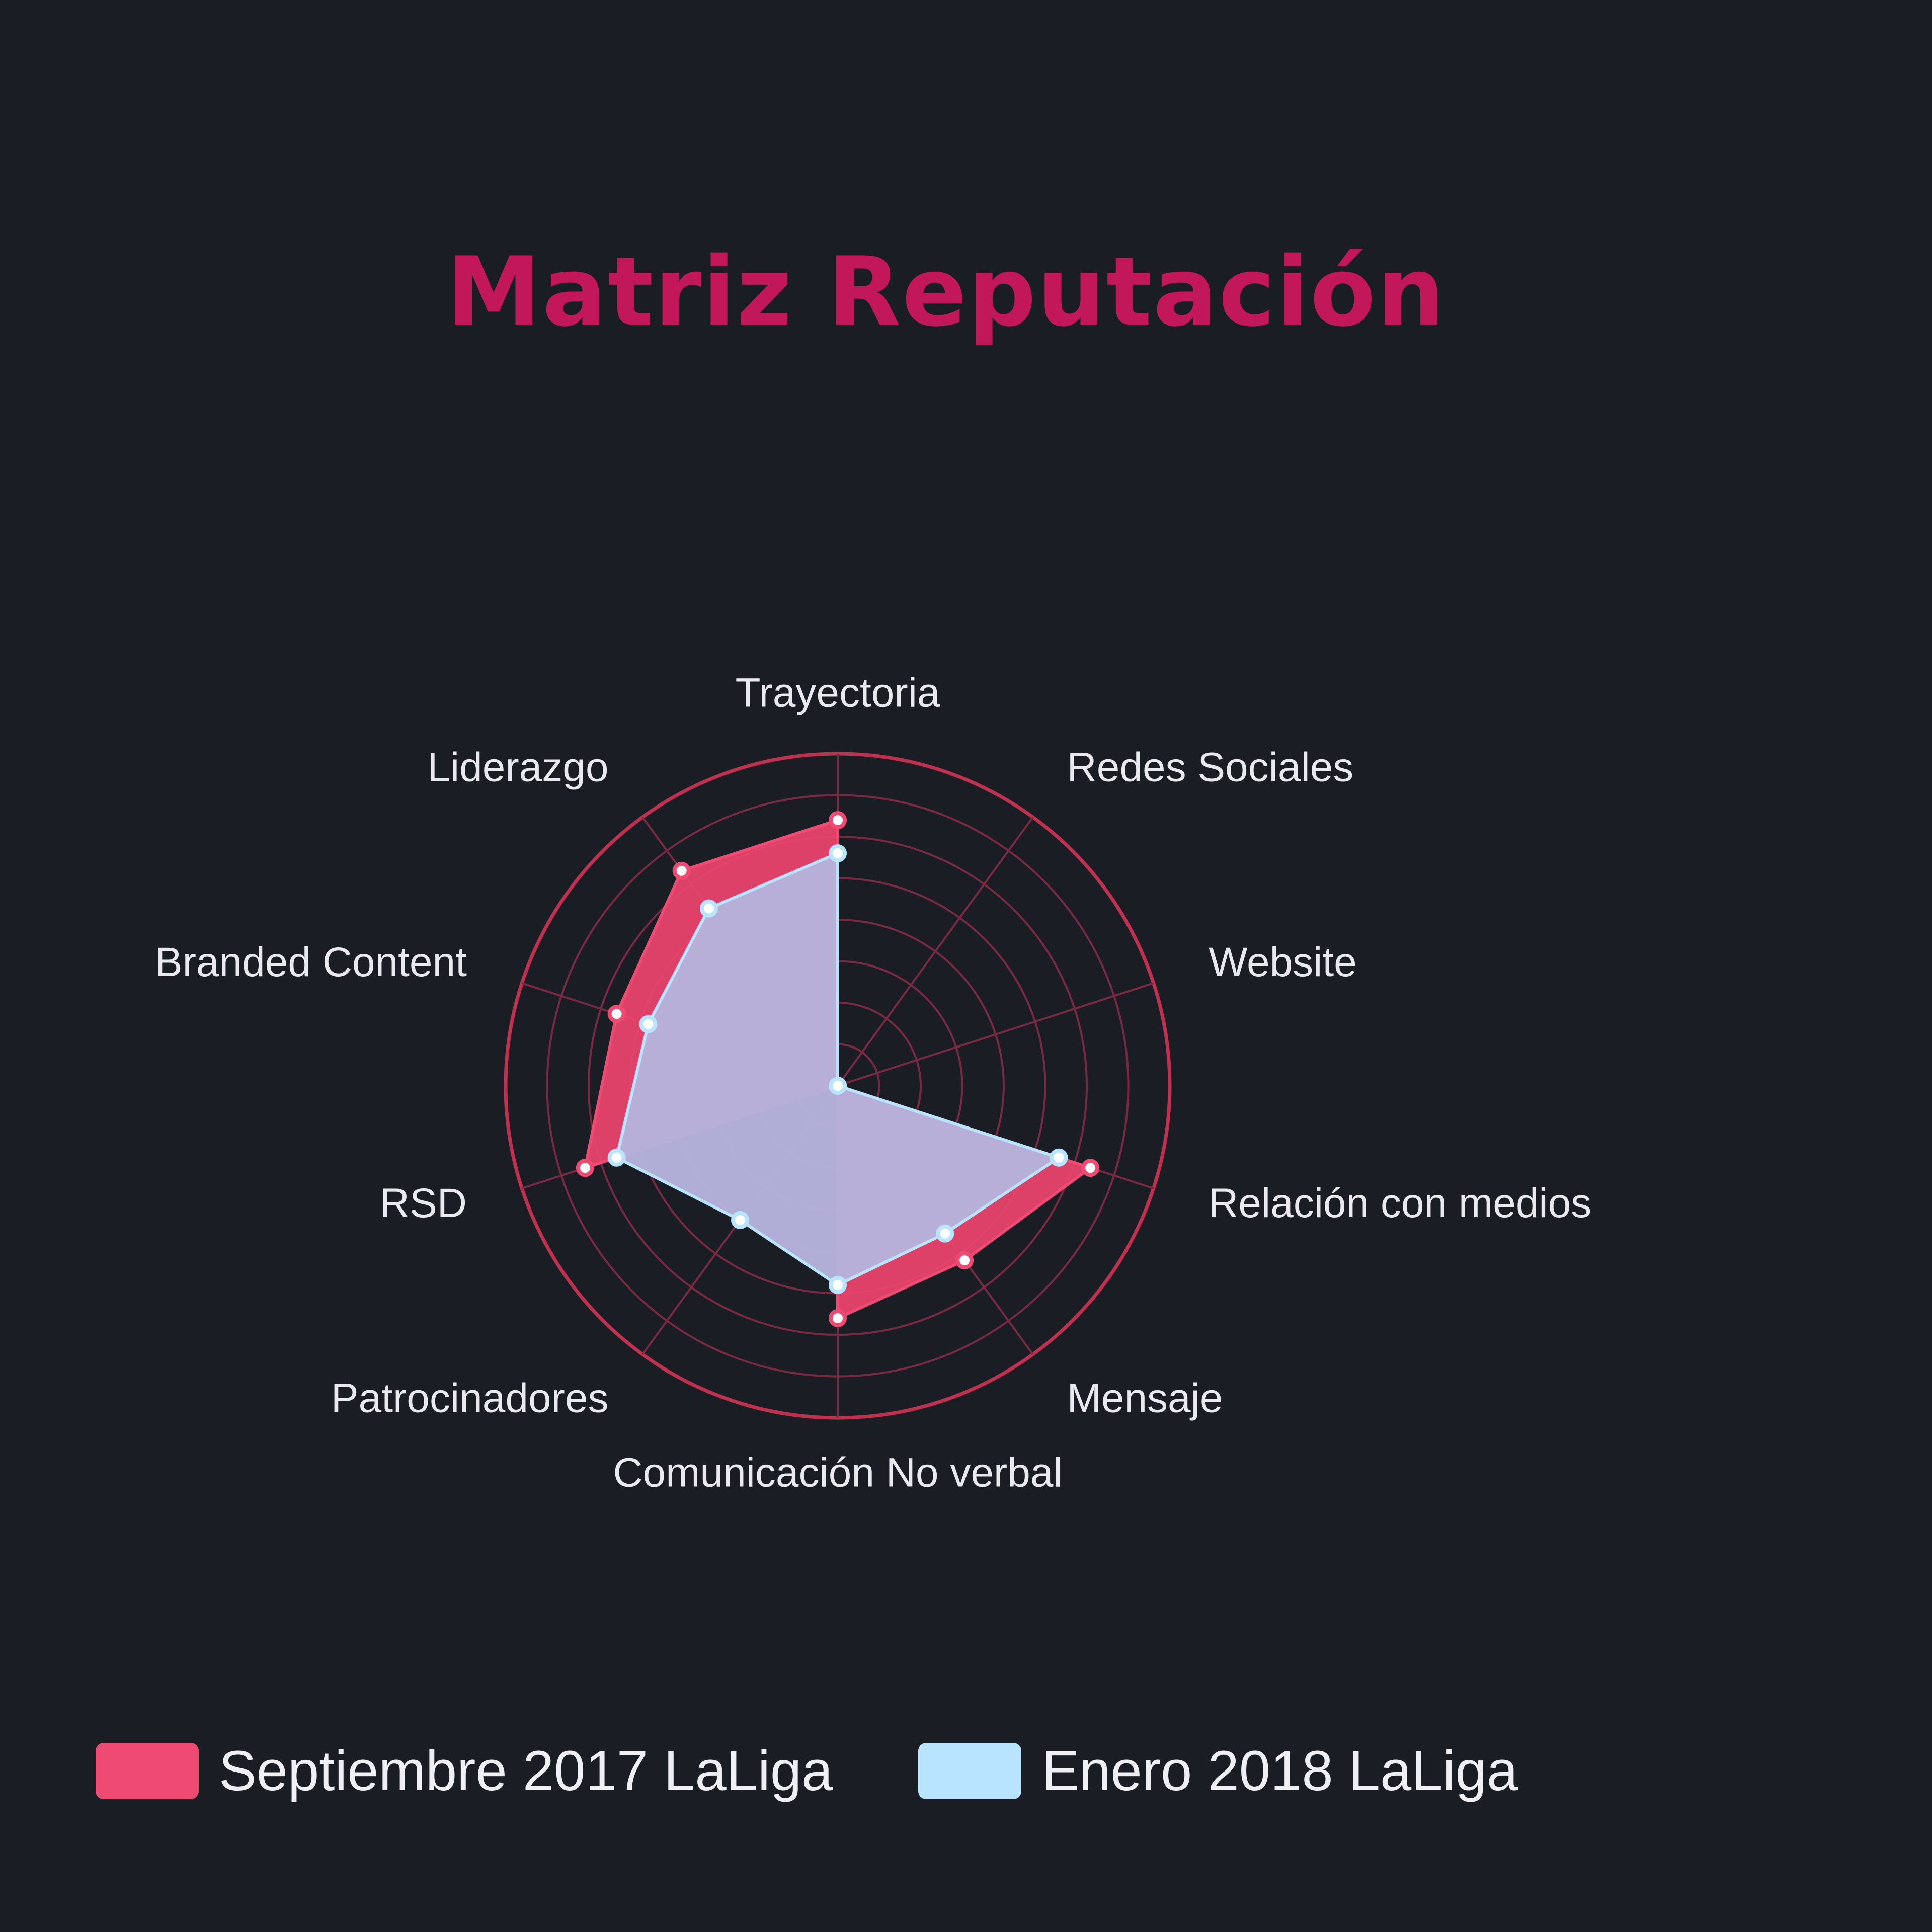 The height and width of the screenshot is (1932, 1932). What do you see at coordinates (470, 1399) in the screenshot?
I see `axis-label: Patrocinadores` at bounding box center [470, 1399].